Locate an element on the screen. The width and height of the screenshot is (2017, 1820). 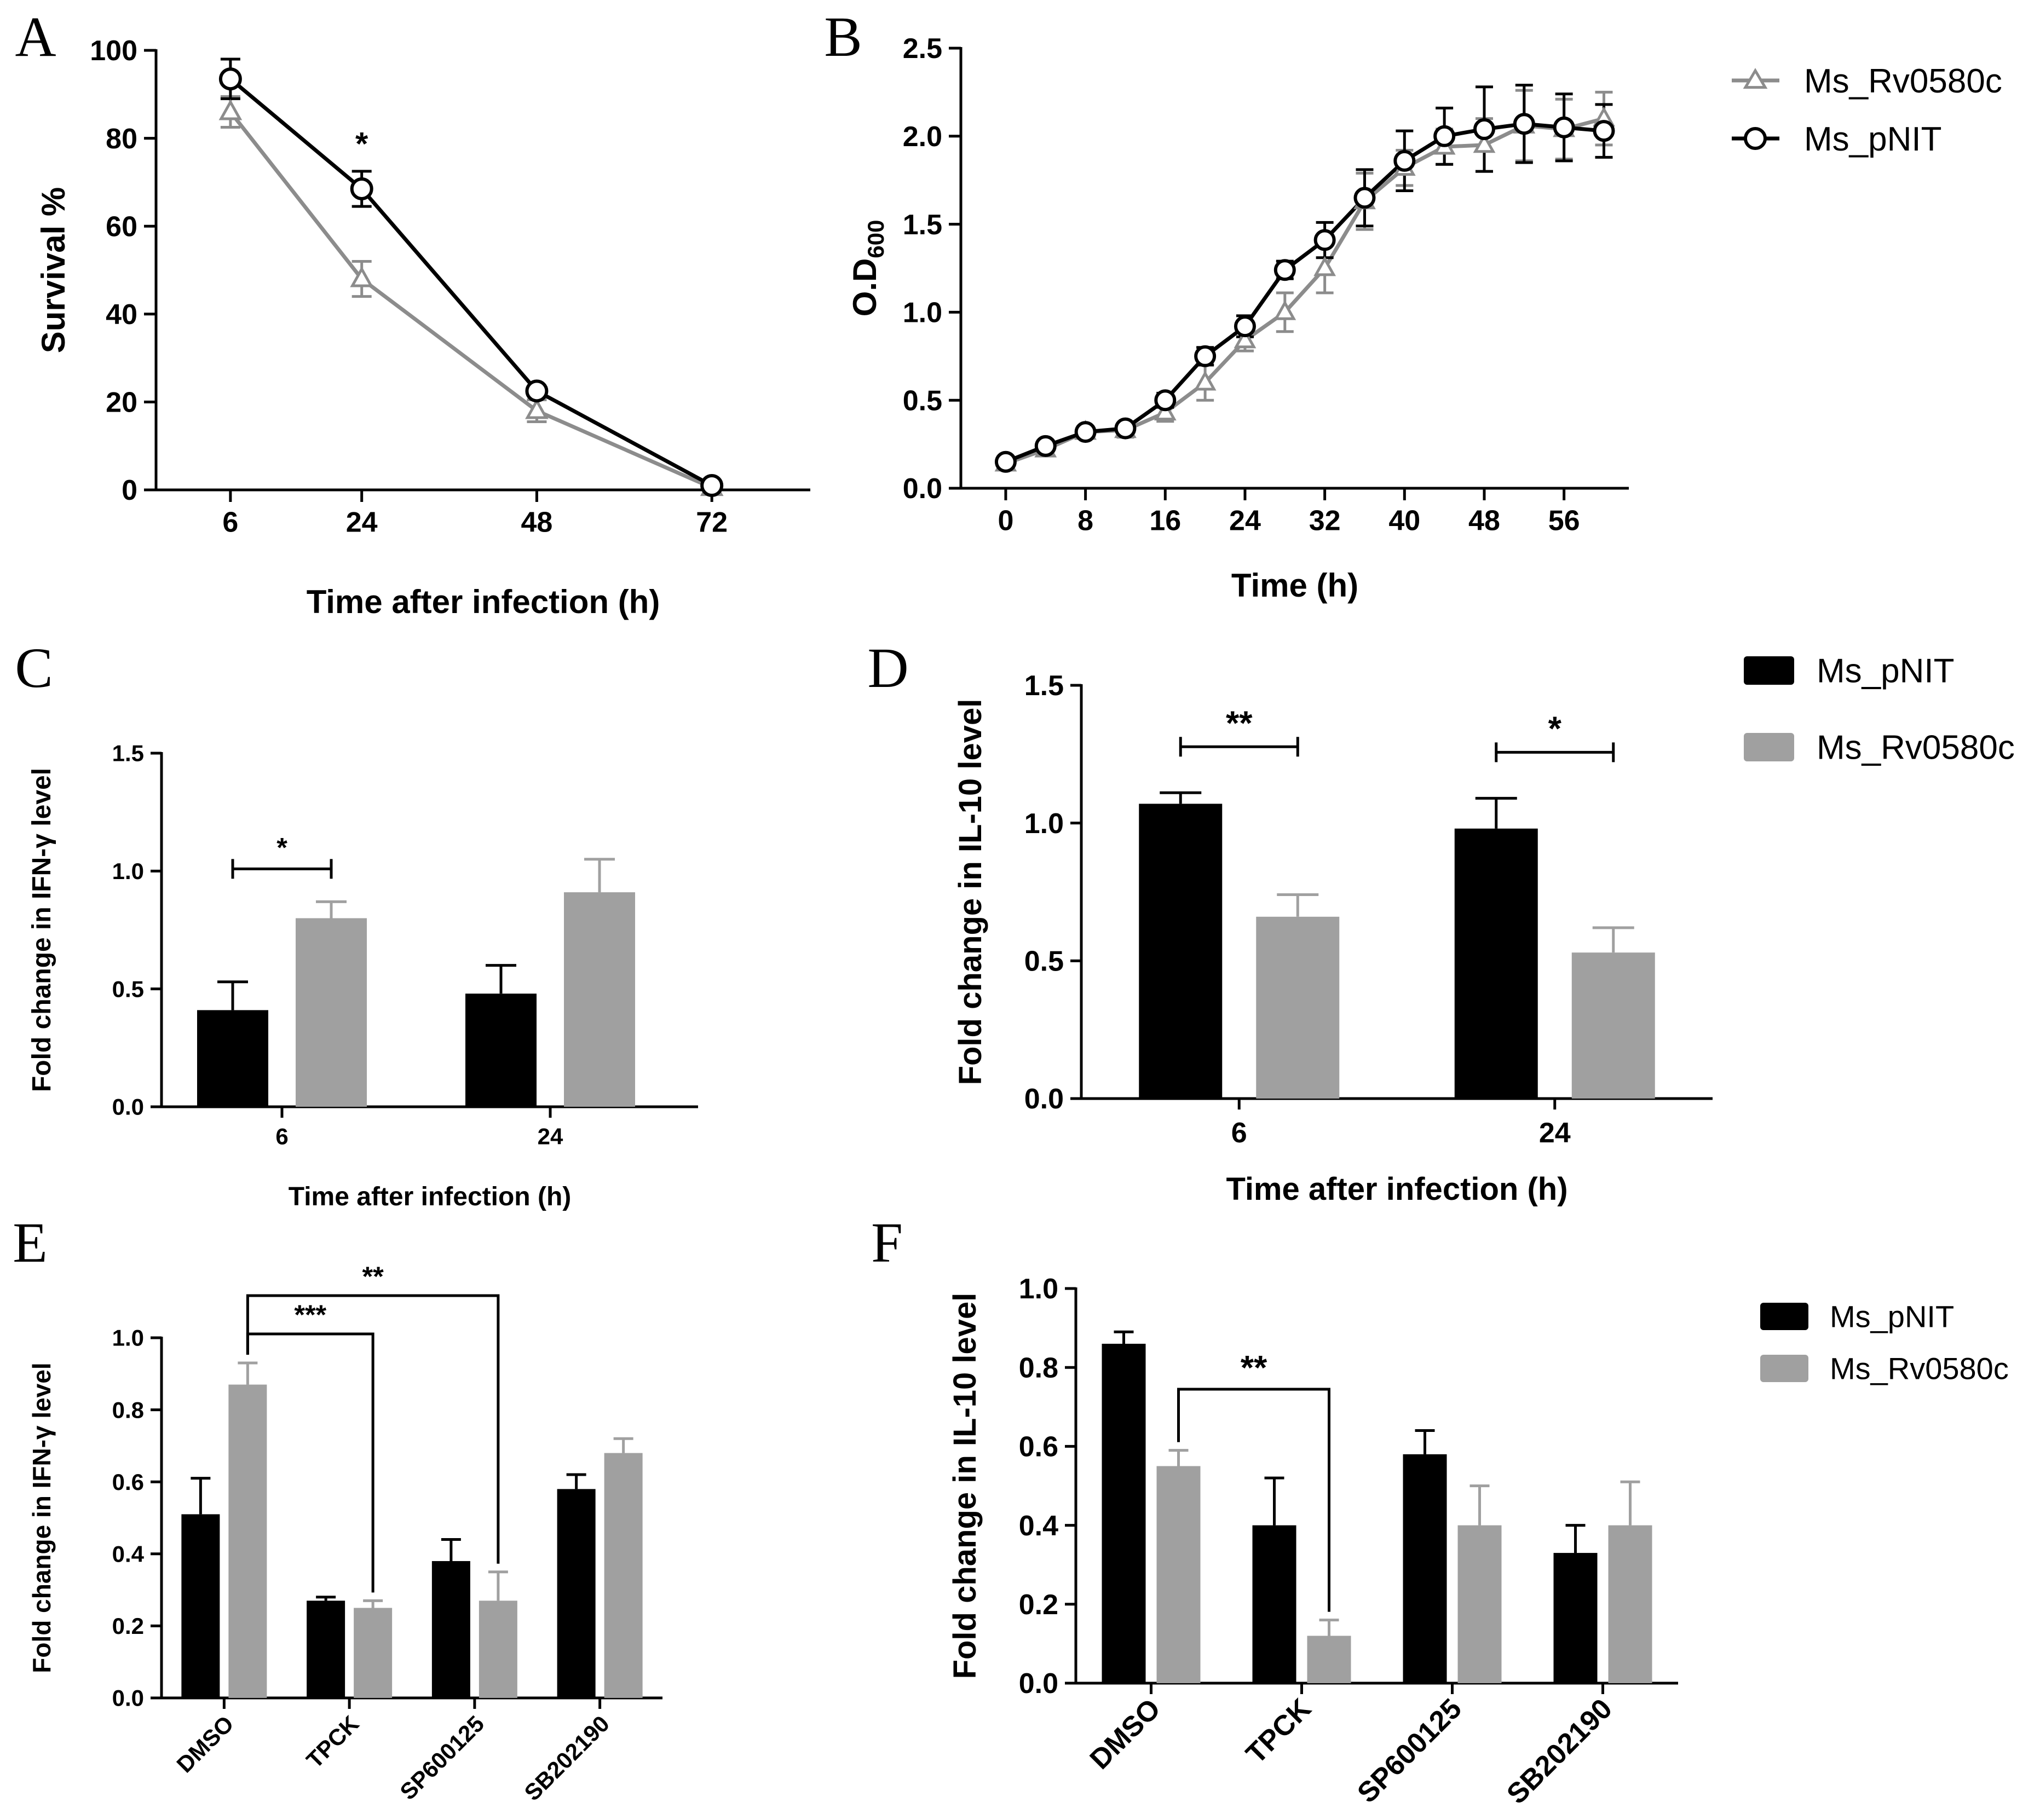
x-tick-label: 40 is located at coordinates (1404, 521).